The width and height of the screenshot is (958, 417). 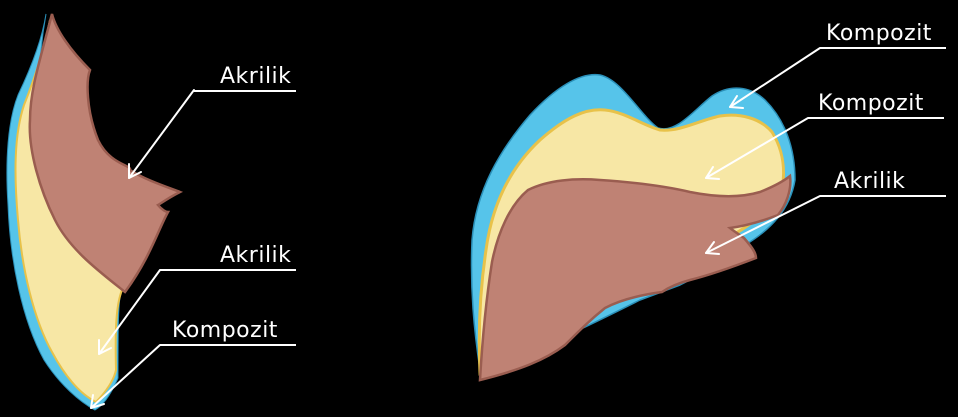 What do you see at coordinates (135, 171) in the screenshot?
I see `arrowhead-left-top` at bounding box center [135, 171].